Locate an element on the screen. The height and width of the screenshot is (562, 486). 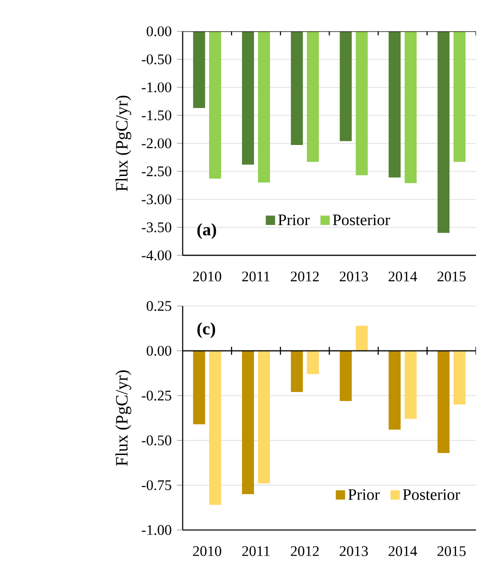
y-tick-label: -3.00 is located at coordinates (157, 199).